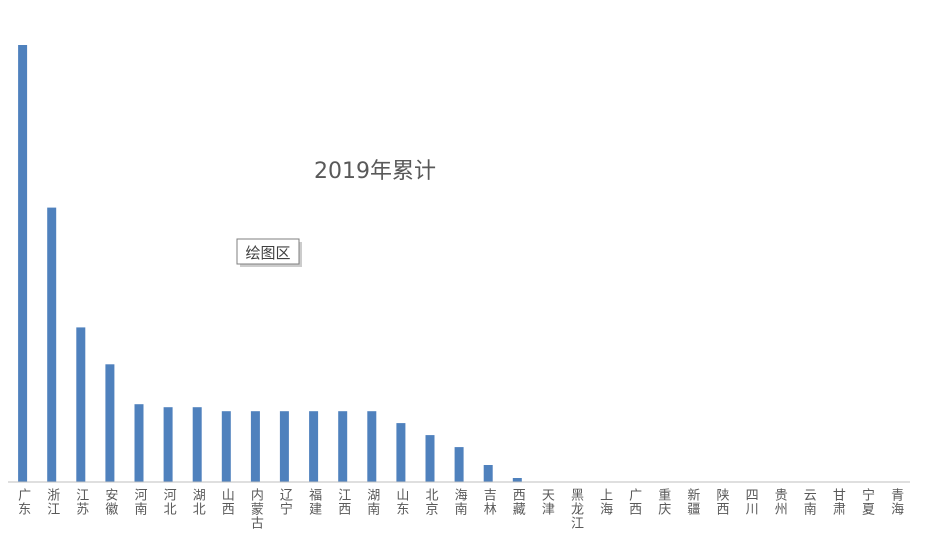 Image resolution: width=930 pixels, height=555 pixels. What do you see at coordinates (605, 502) in the screenshot?
I see `x-tick-label-21: 上海` at bounding box center [605, 502].